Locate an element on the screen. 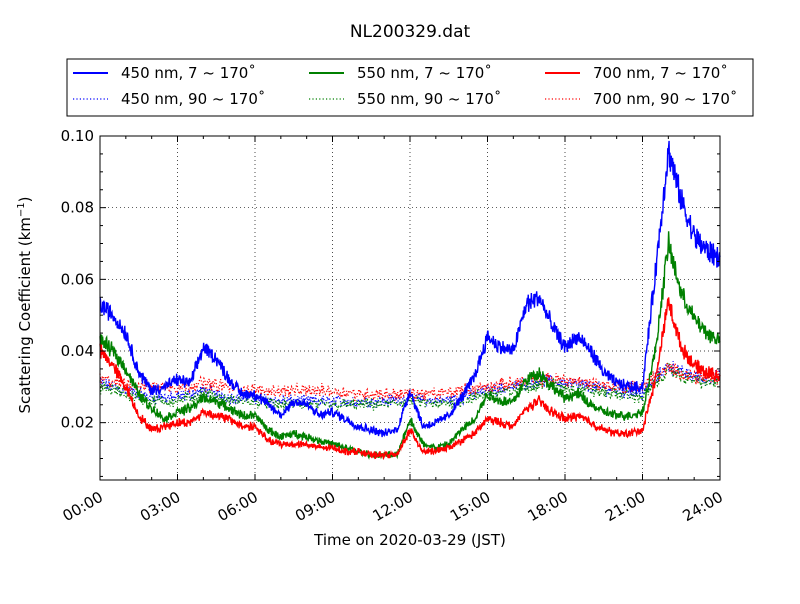 The image size is (800, 604). legend-box is located at coordinates (410, 87).